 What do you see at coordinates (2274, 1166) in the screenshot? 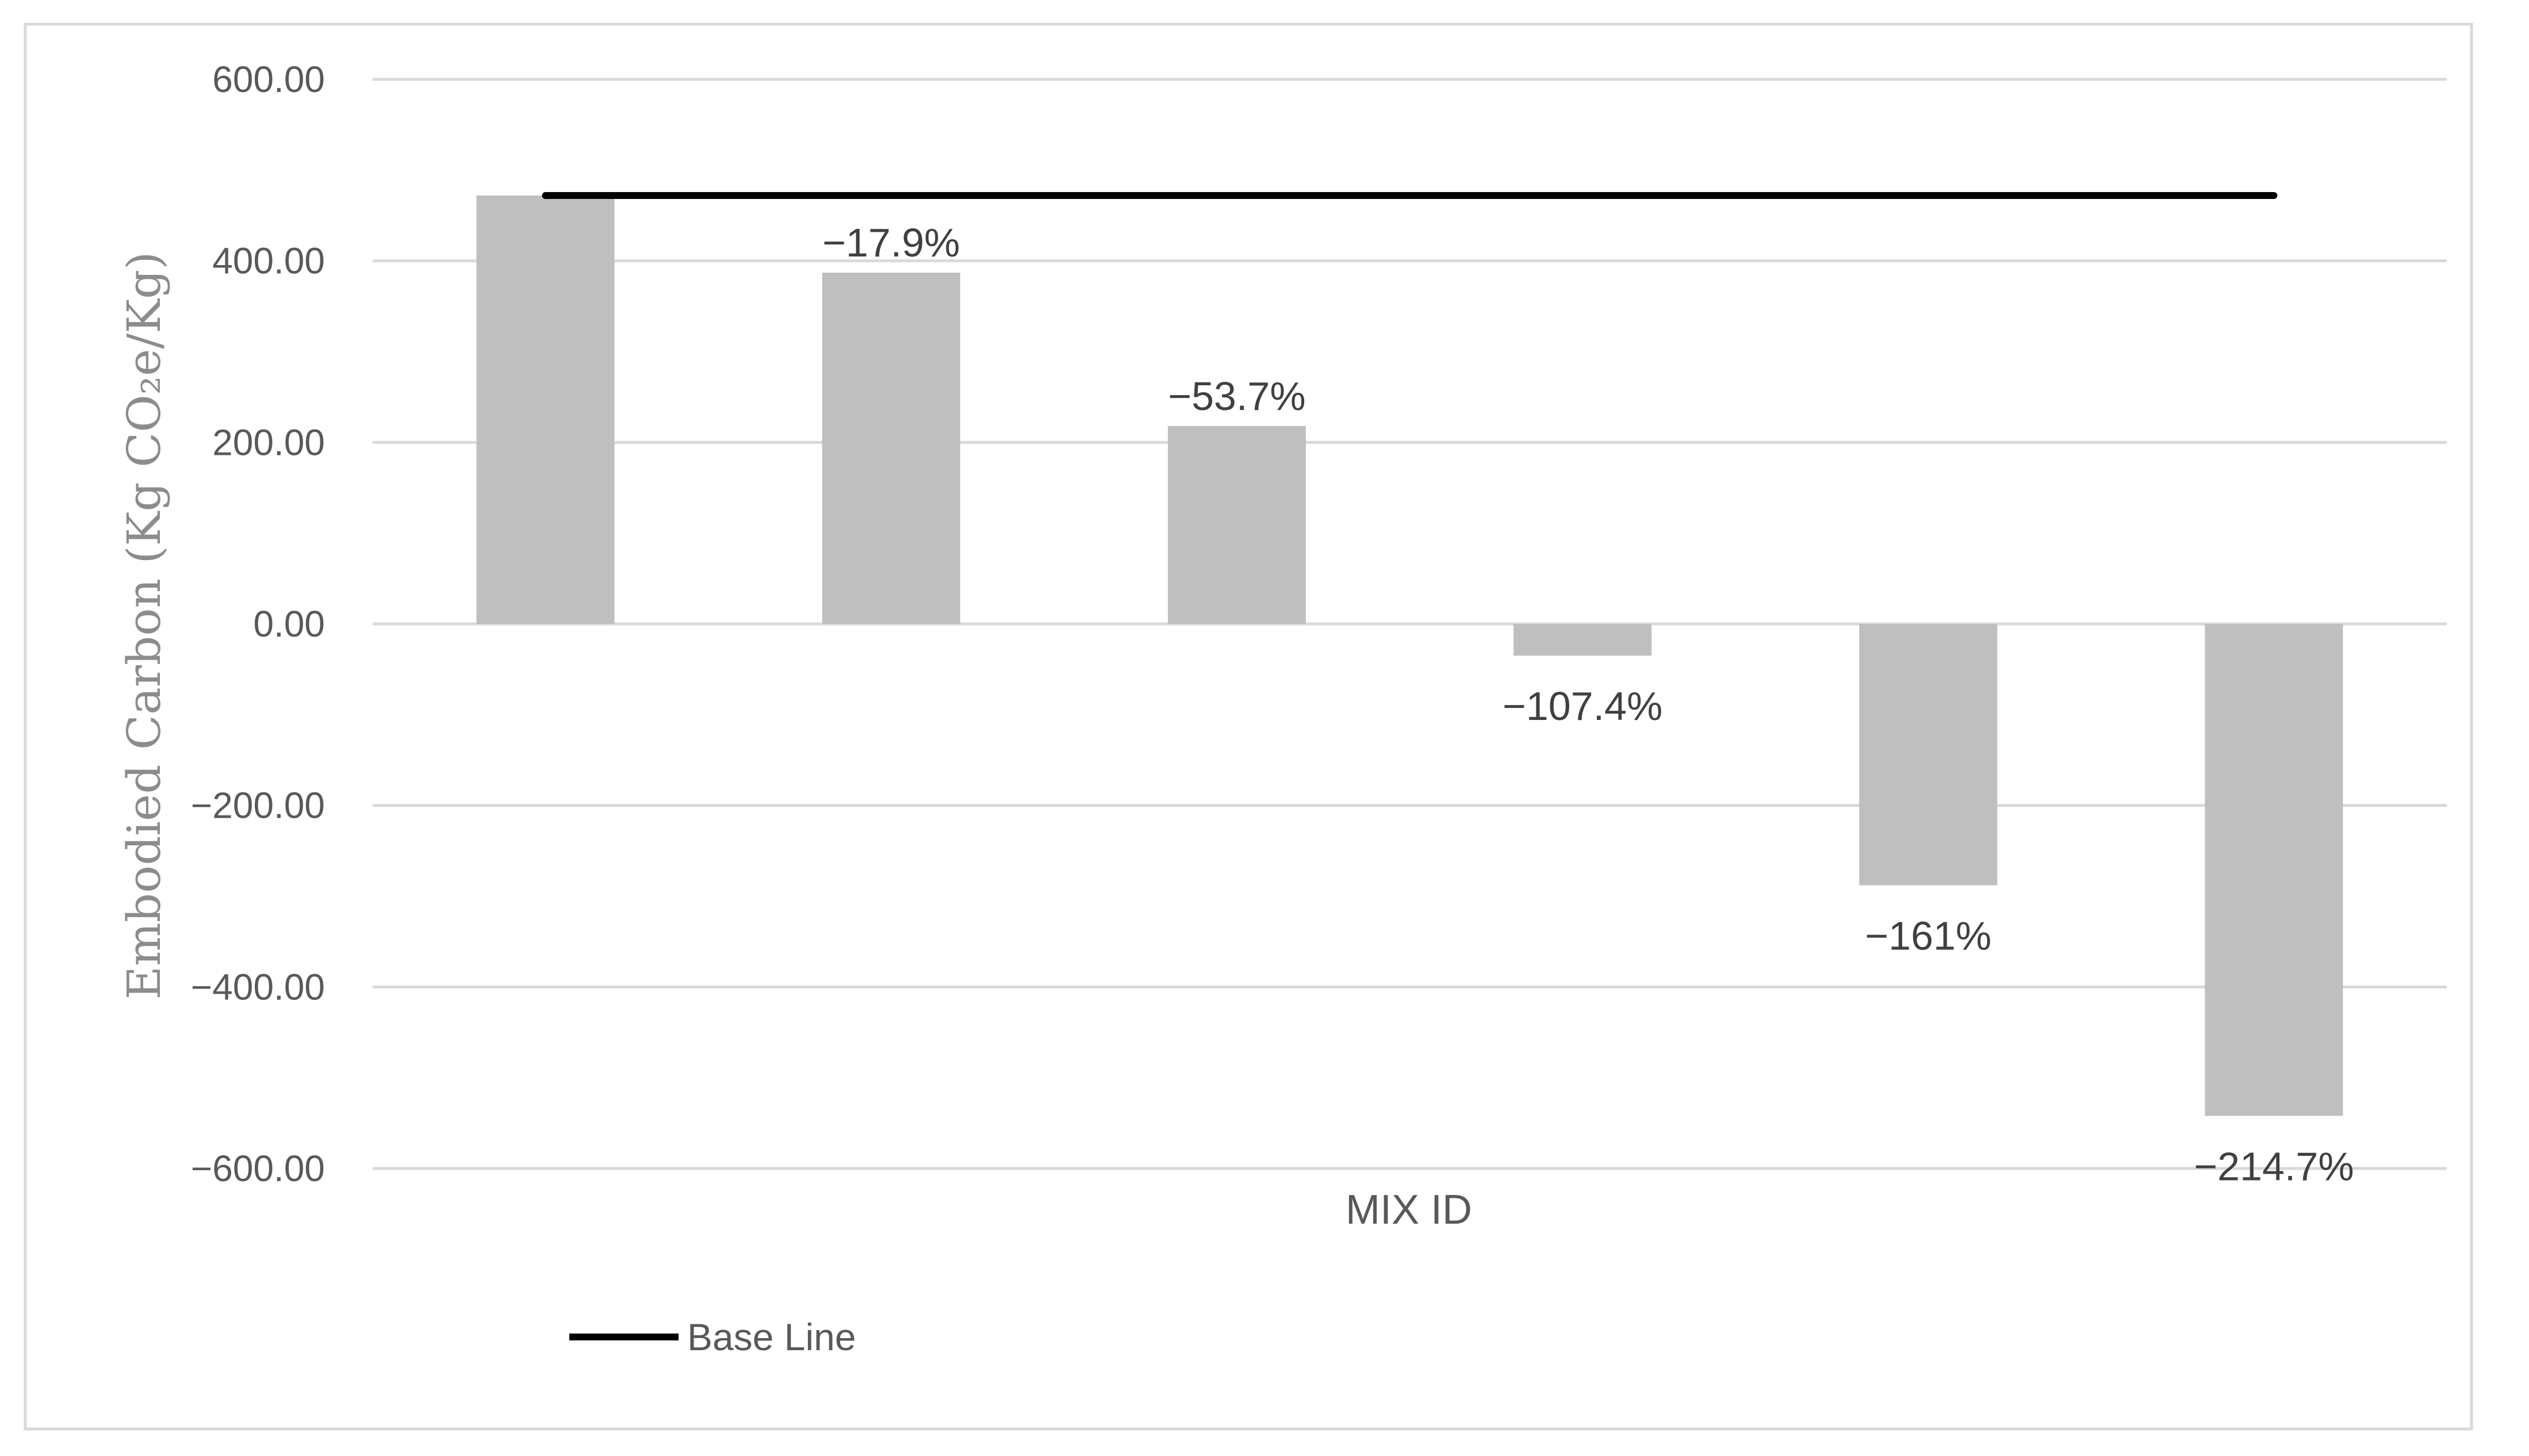
I see `data-label: −214.7%` at bounding box center [2274, 1166].